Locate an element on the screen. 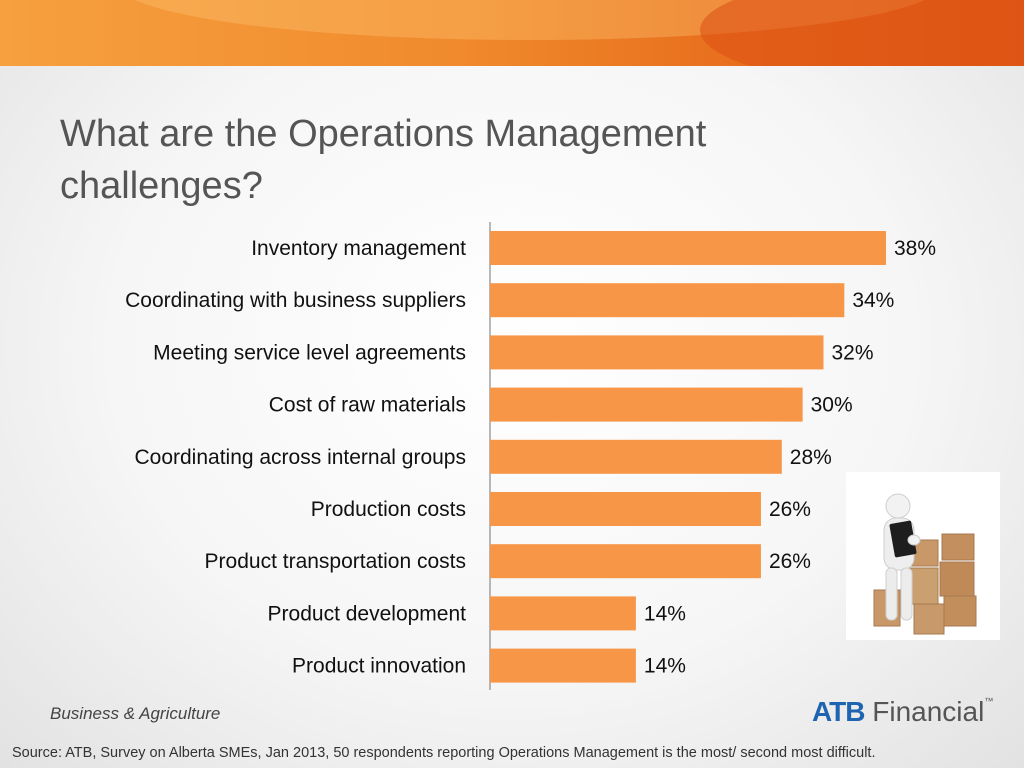  category-label: Inventory management is located at coordinates (358, 248).